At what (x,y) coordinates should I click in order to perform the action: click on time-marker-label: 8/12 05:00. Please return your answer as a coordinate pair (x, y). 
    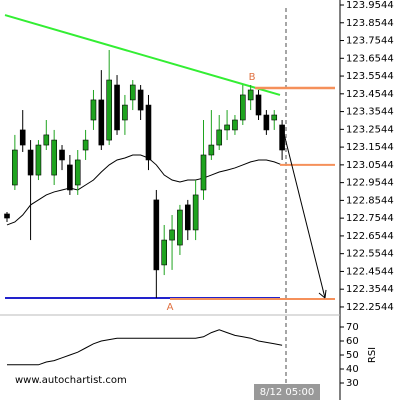
    Looking at the image, I should click on (287, 392).